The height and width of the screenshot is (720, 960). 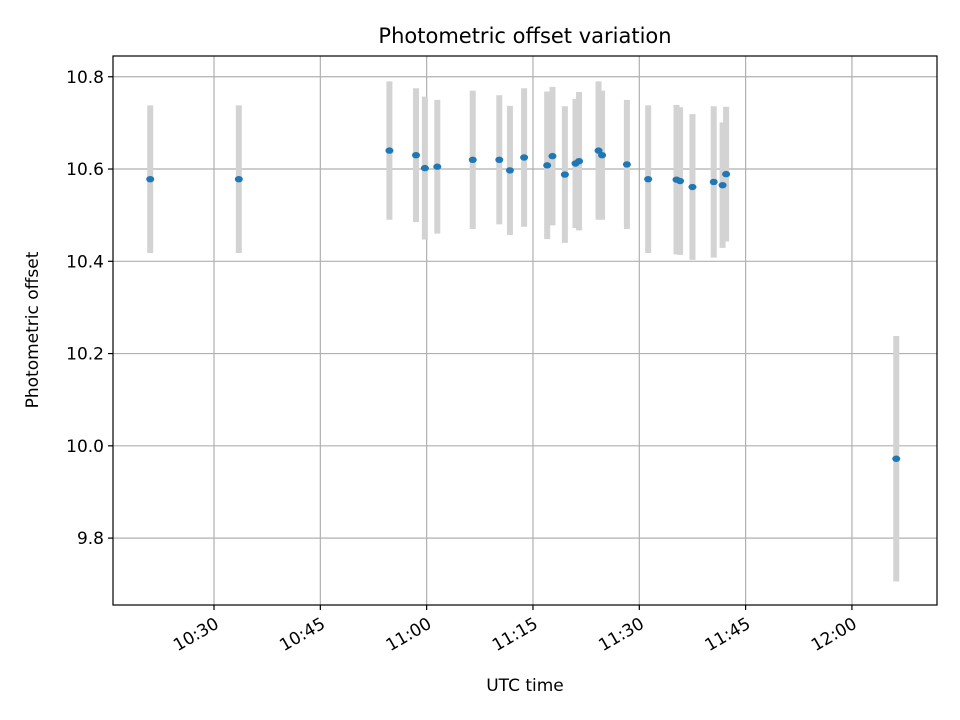 What do you see at coordinates (85, 78) in the screenshot?
I see `y-tick-label: 10.8` at bounding box center [85, 78].